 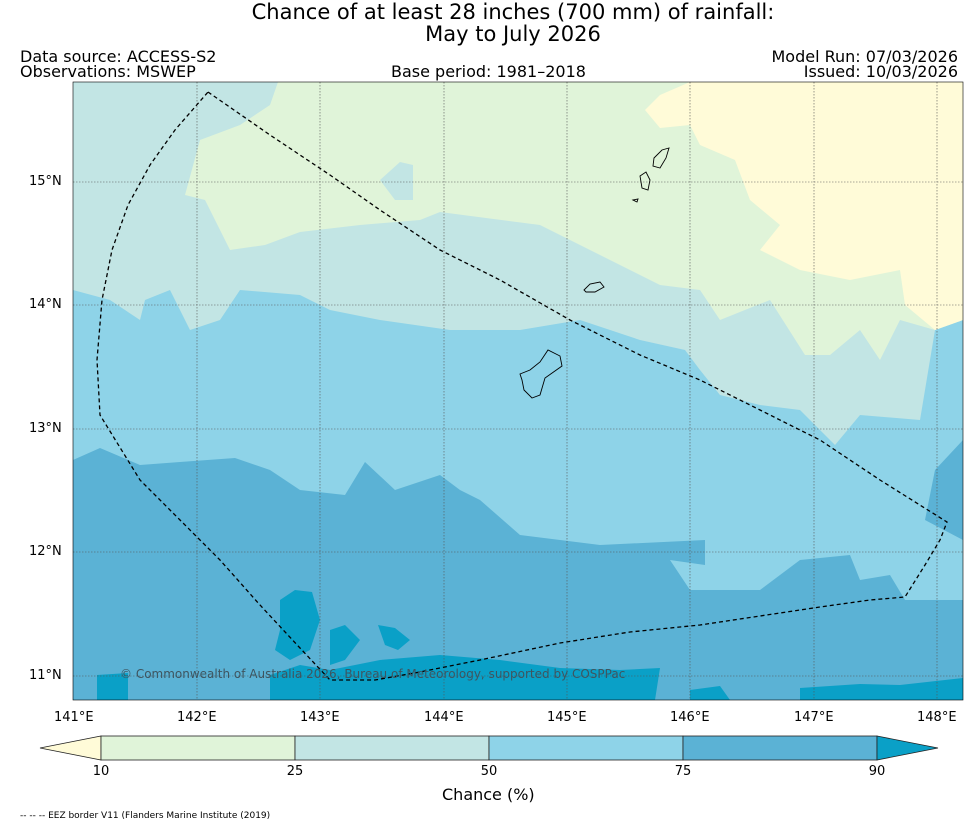 I want to click on guam-outline, so click(x=541, y=374).